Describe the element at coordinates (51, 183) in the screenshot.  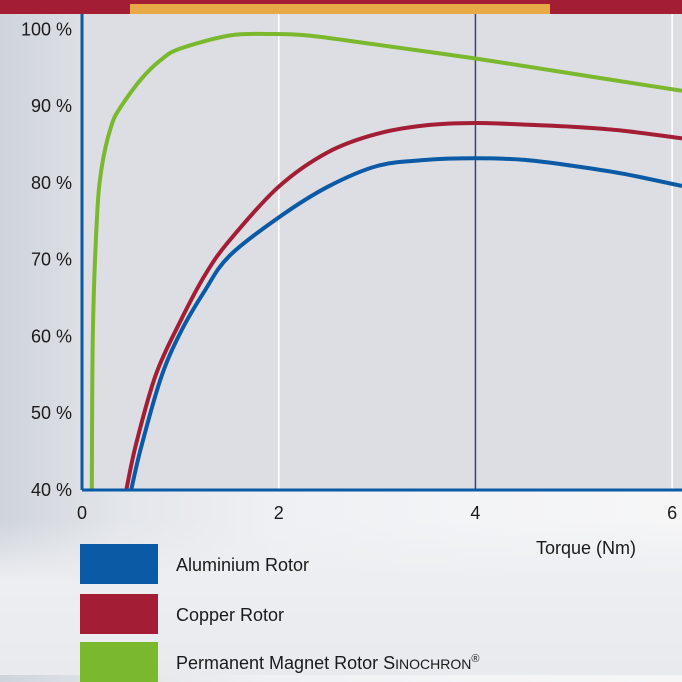
I see `y-tick-label: 80 %` at that location.